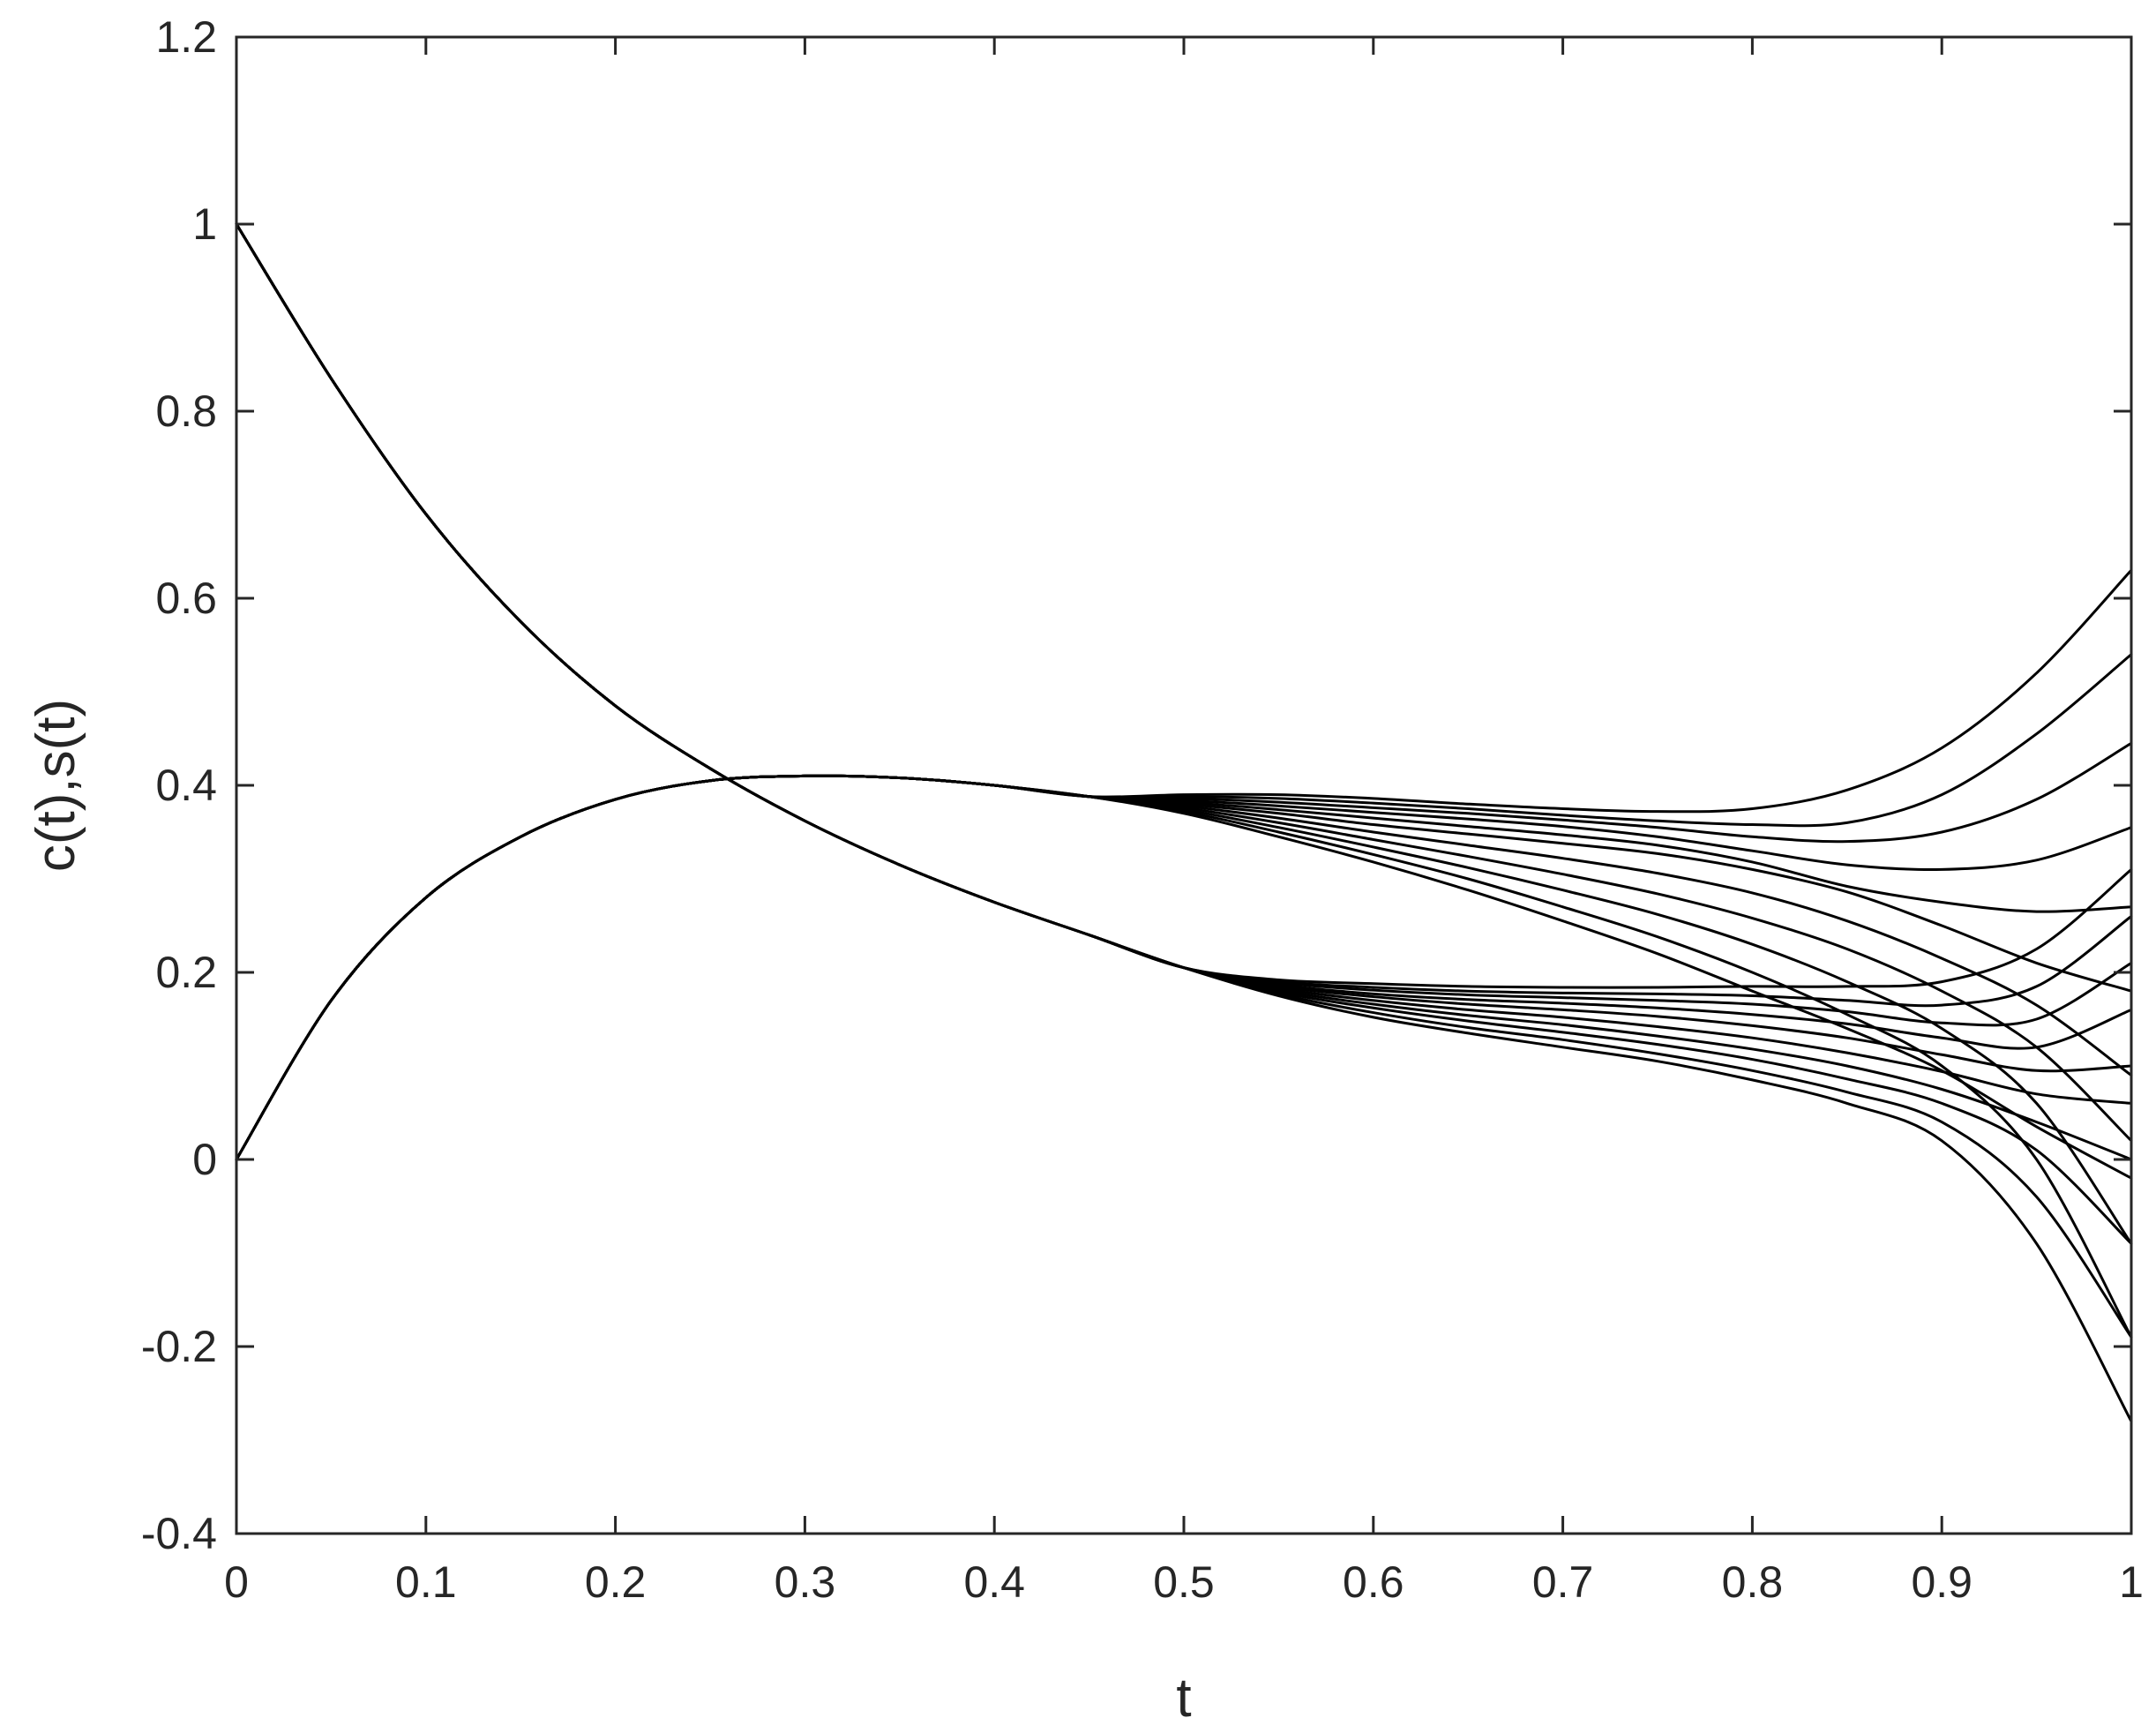 This screenshot has height=1733, width=2156. Describe the element at coordinates (186, 972) in the screenshot. I see `y-tick-label: 0.2` at that location.